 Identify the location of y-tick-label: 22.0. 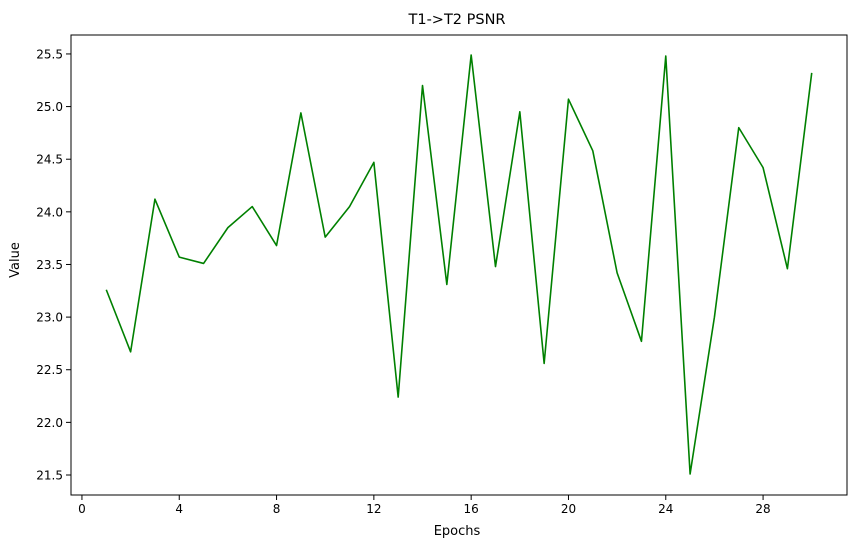
(49, 423).